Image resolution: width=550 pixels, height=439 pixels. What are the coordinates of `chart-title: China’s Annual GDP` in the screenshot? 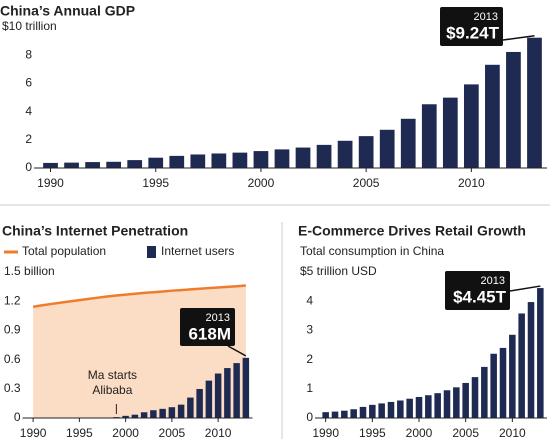 It's located at (67, 11).